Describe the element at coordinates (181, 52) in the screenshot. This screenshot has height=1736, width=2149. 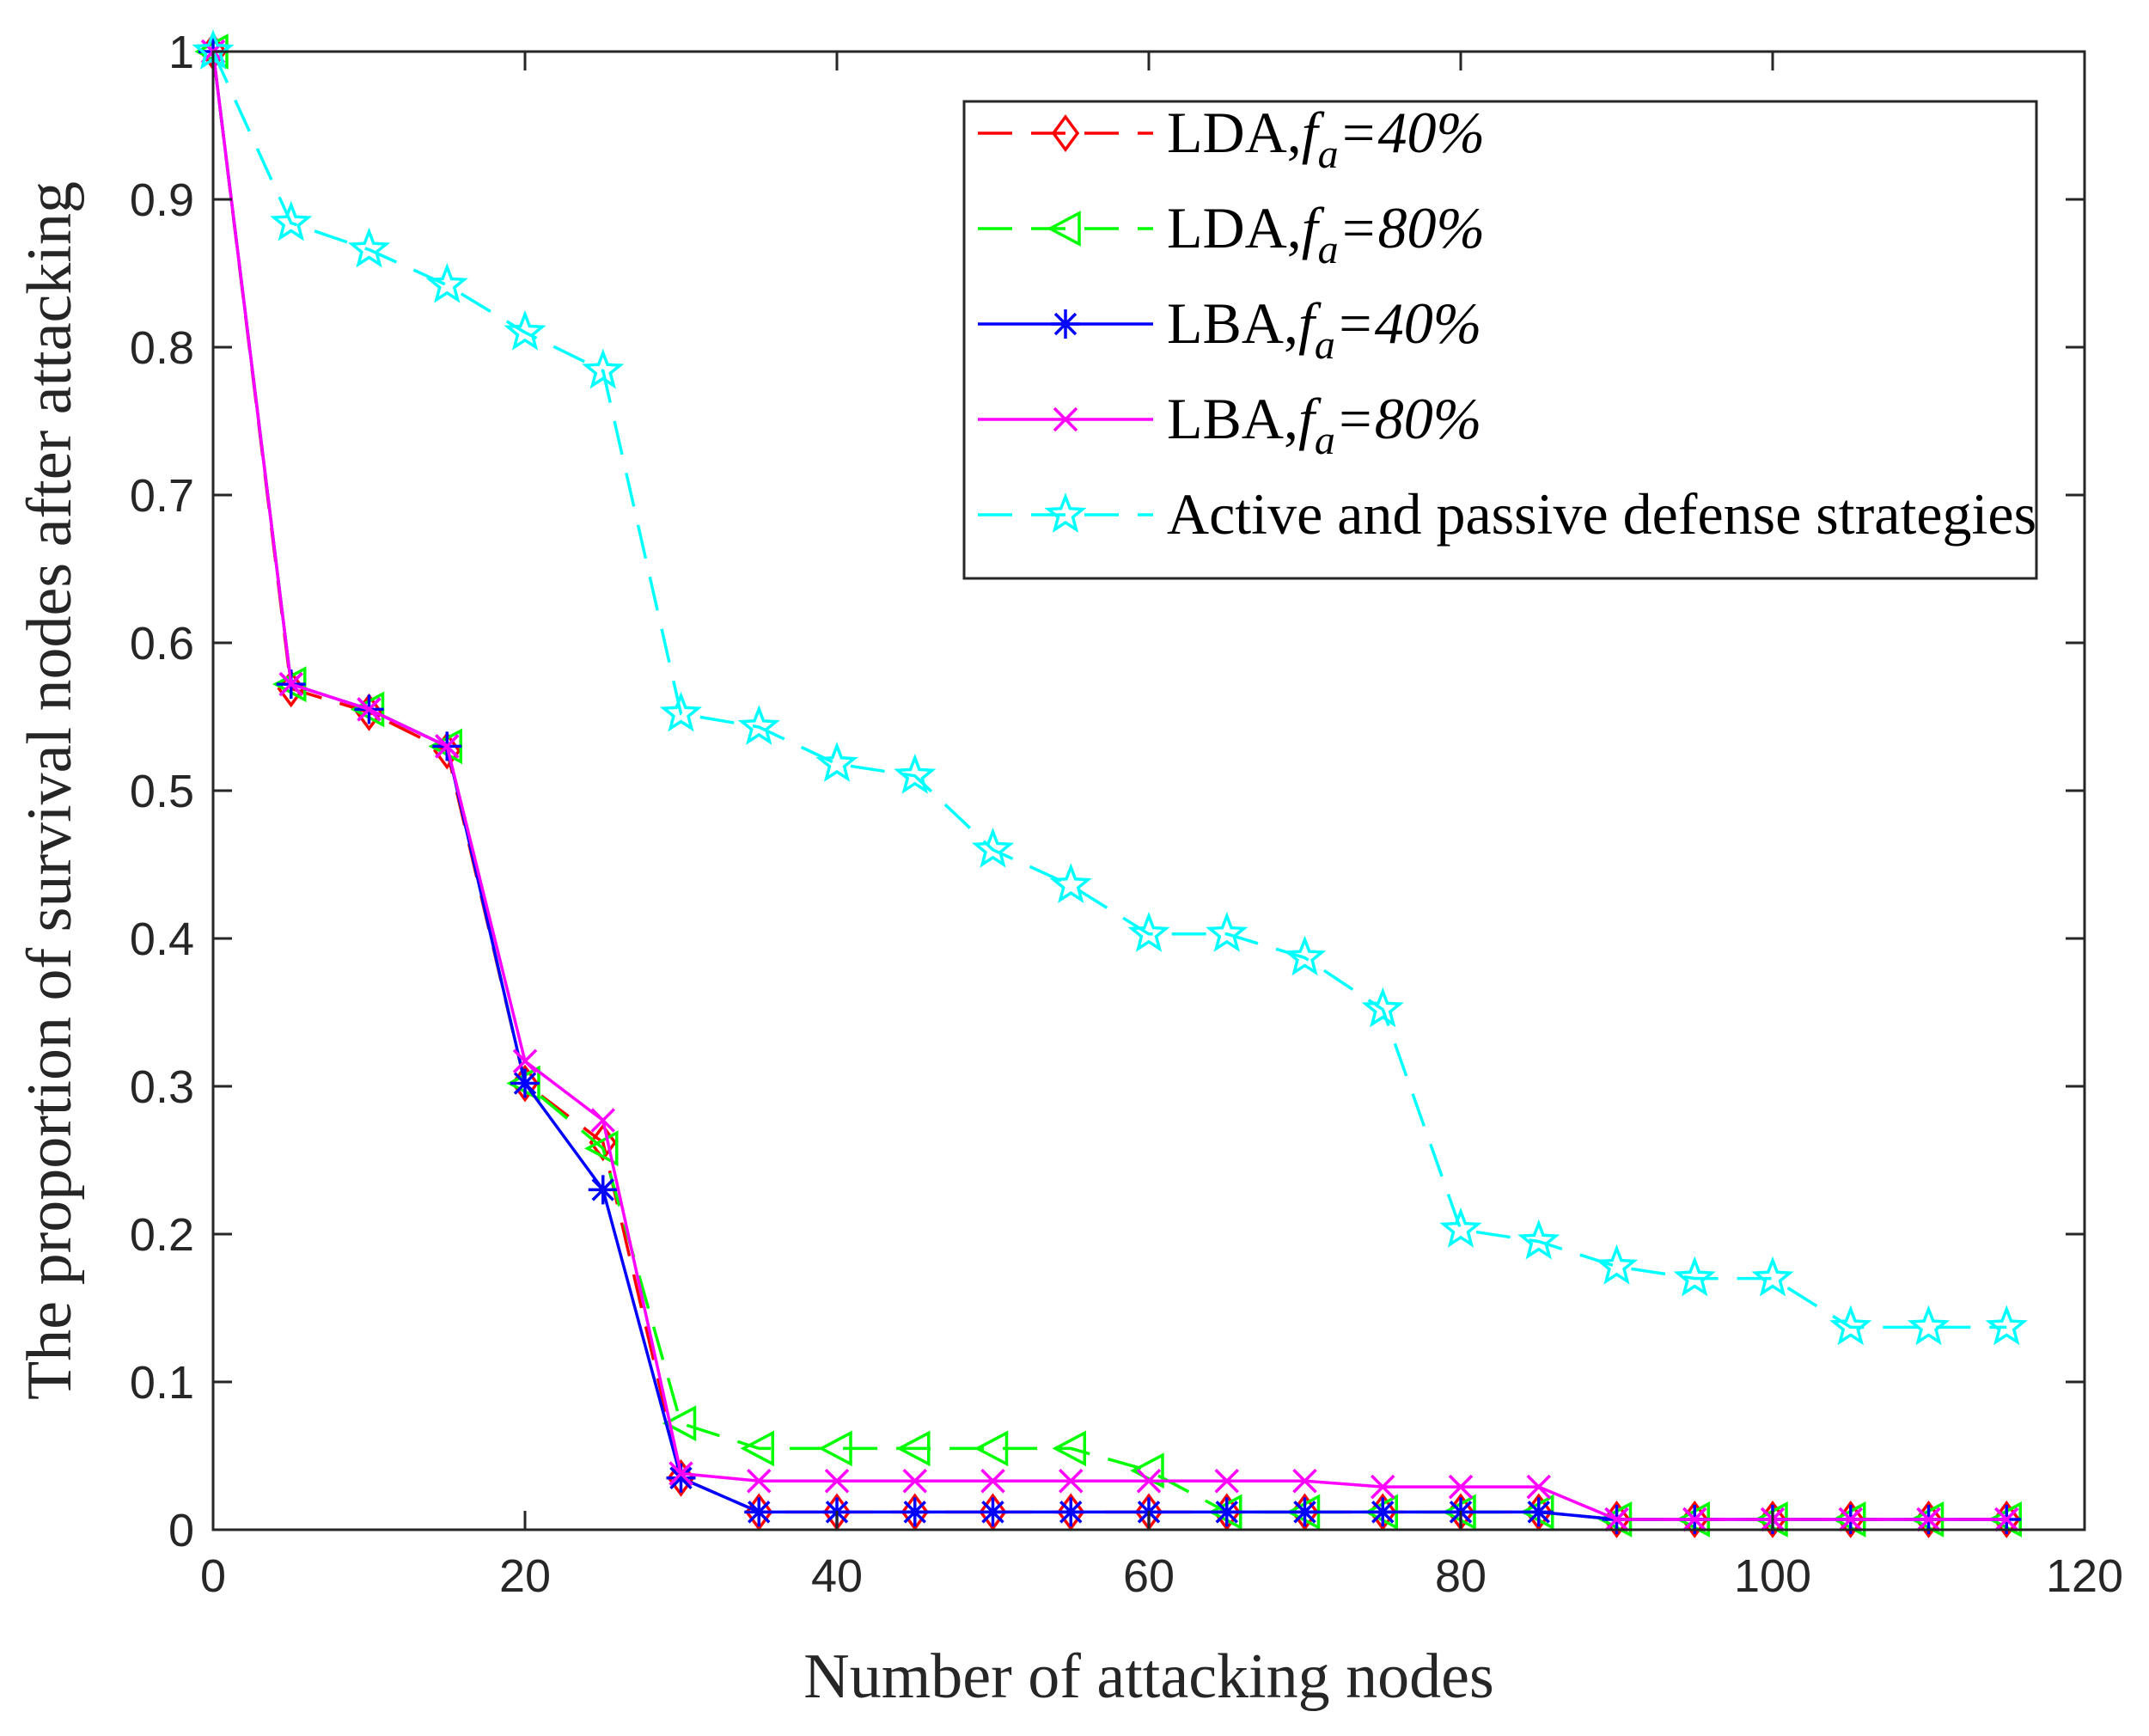
I see `y-tick-label: 1` at that location.